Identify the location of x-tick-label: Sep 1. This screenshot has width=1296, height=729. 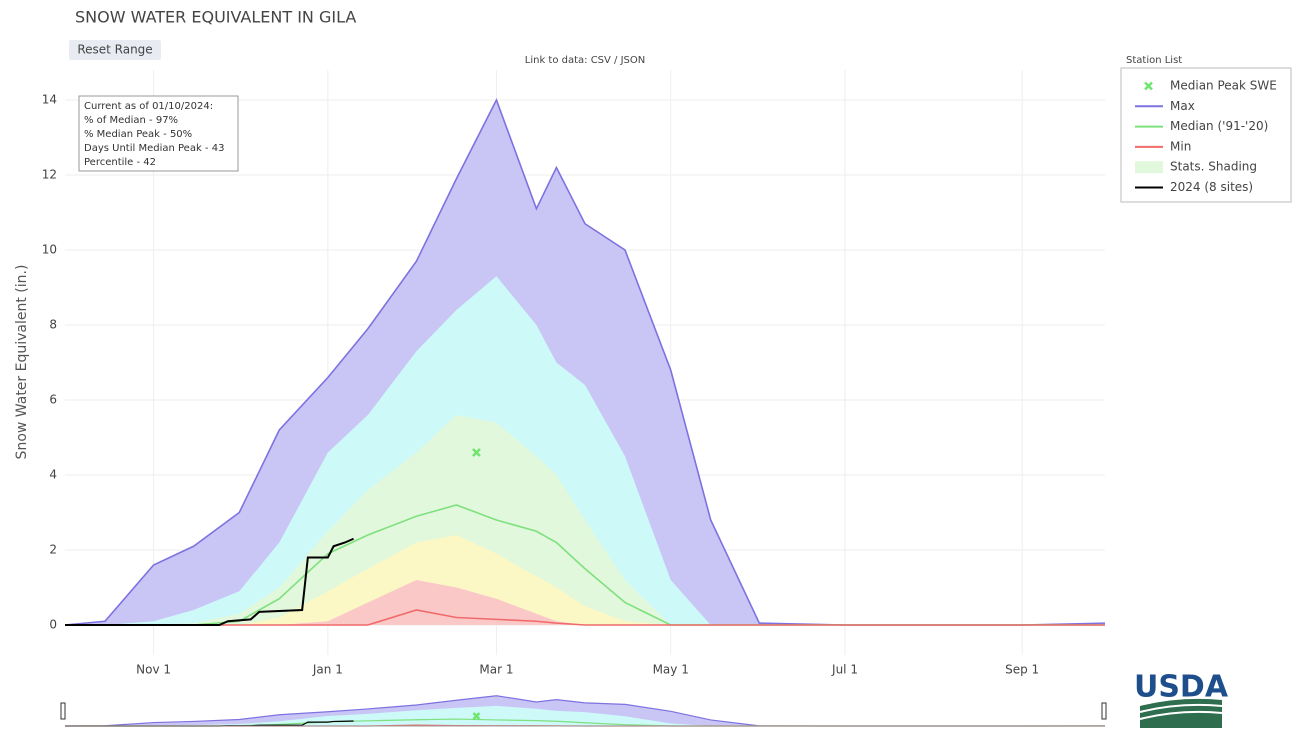
(1022, 670).